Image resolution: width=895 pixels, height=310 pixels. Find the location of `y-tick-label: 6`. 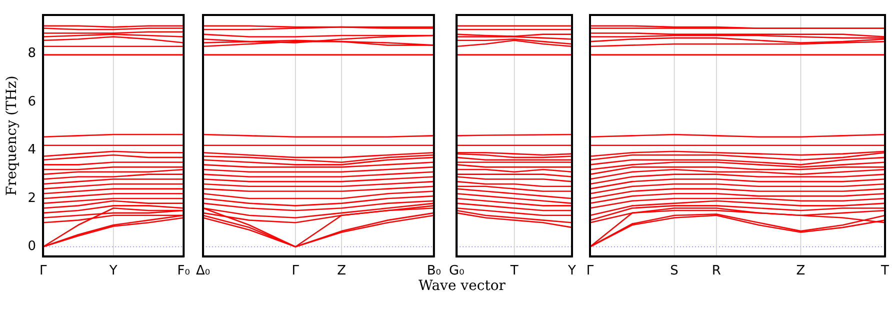

y-tick-label: 6 is located at coordinates (32, 102).